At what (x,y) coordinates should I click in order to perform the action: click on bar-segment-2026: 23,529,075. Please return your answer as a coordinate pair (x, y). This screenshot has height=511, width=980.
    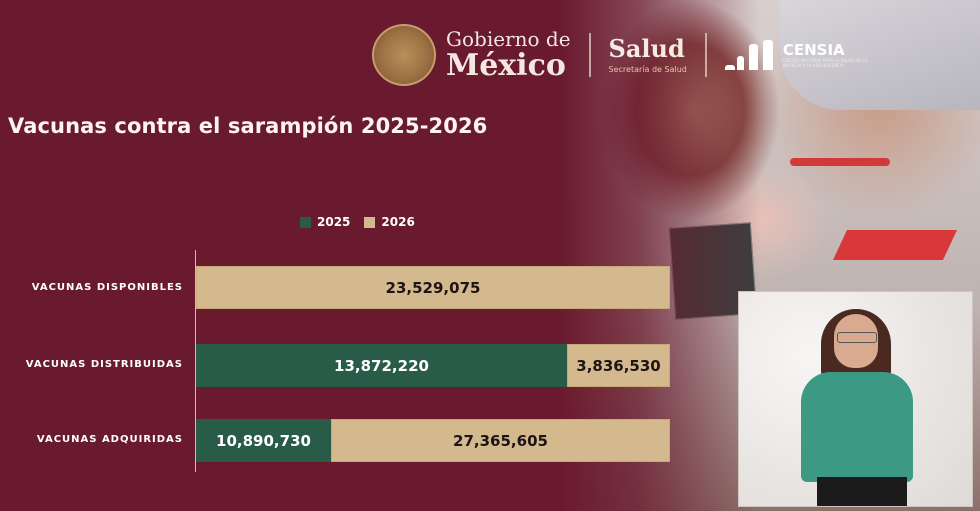
    Looking at the image, I should click on (433, 287).